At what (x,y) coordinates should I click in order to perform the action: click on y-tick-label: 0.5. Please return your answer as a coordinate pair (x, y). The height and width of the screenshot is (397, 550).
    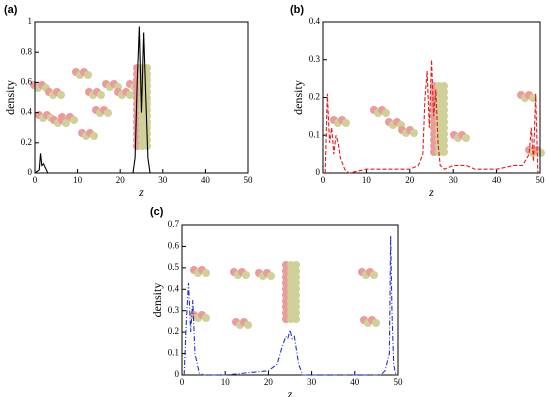
    Looking at the image, I should click on (174, 267).